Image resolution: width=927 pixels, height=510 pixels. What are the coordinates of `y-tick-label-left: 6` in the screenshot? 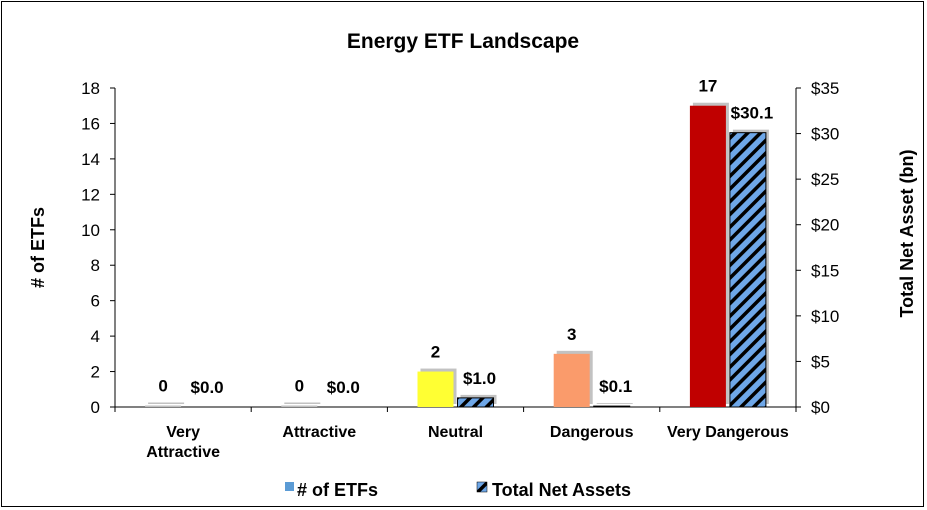 It's located at (95, 301).